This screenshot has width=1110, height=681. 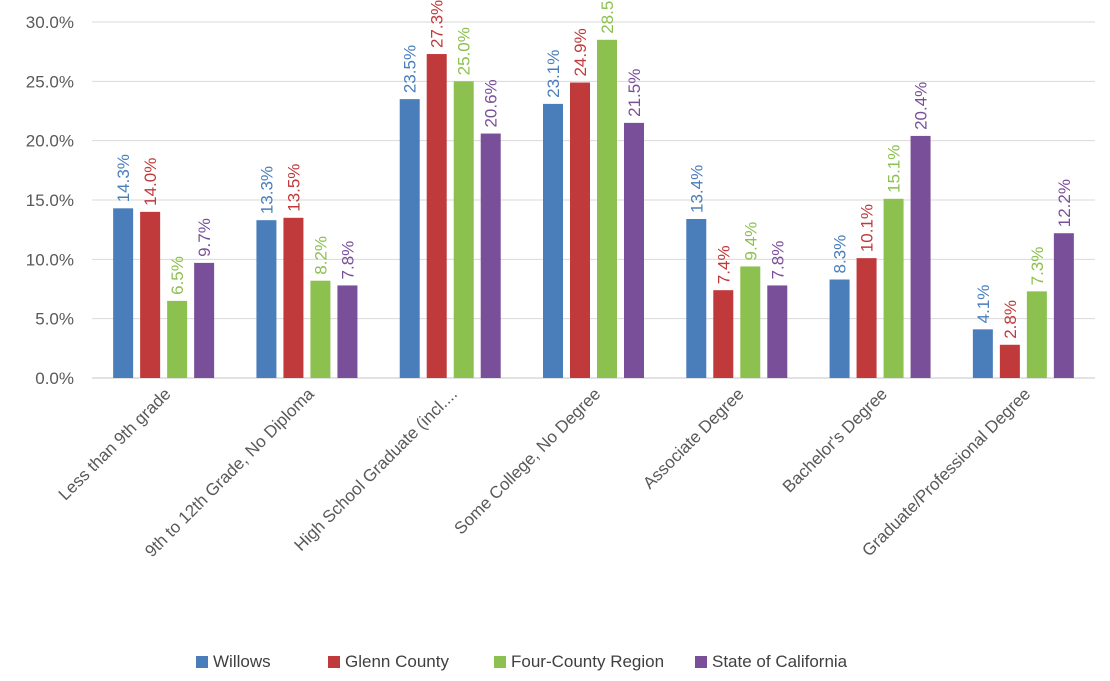 What do you see at coordinates (634, 93) in the screenshot?
I see `data-label: 21.5%` at bounding box center [634, 93].